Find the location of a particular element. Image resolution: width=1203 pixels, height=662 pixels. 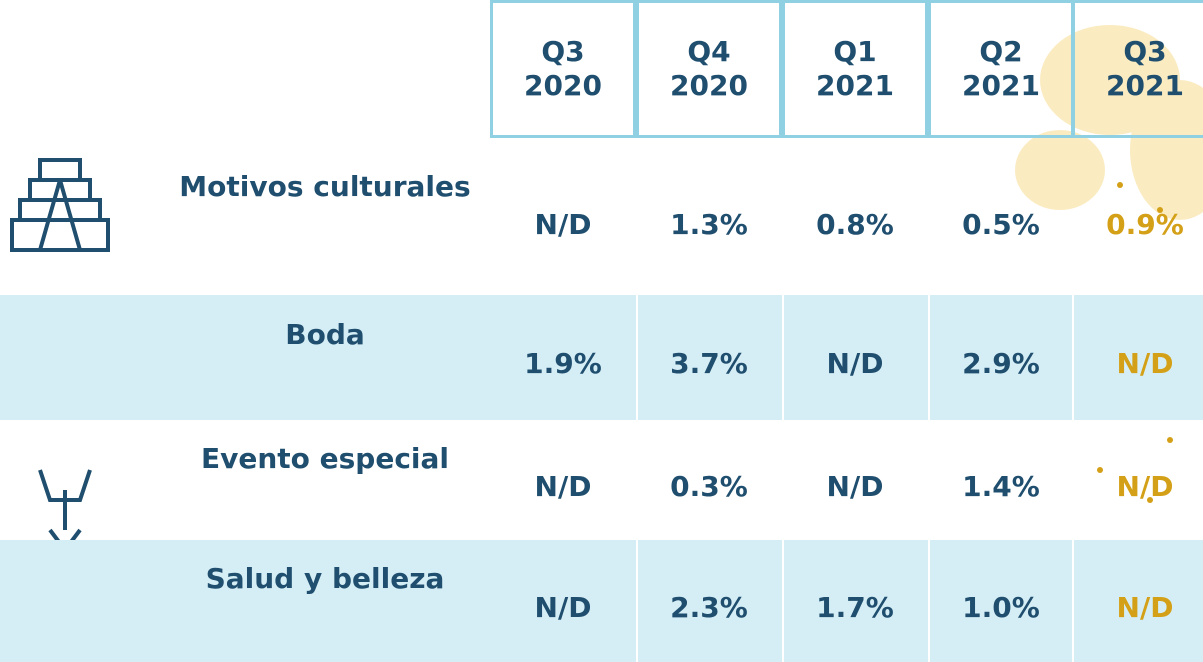

value: 2.3% is located at coordinates (709, 607).